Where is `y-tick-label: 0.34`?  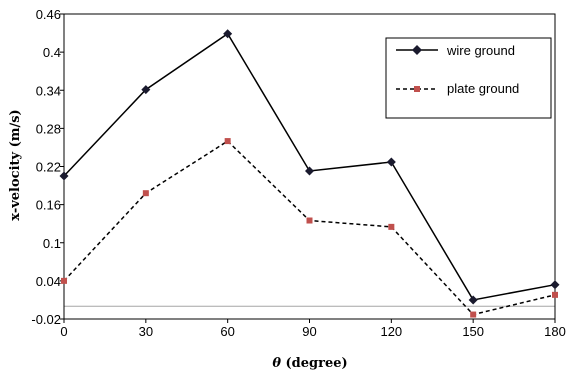
y-tick-label: 0.34 is located at coordinates (48, 90).